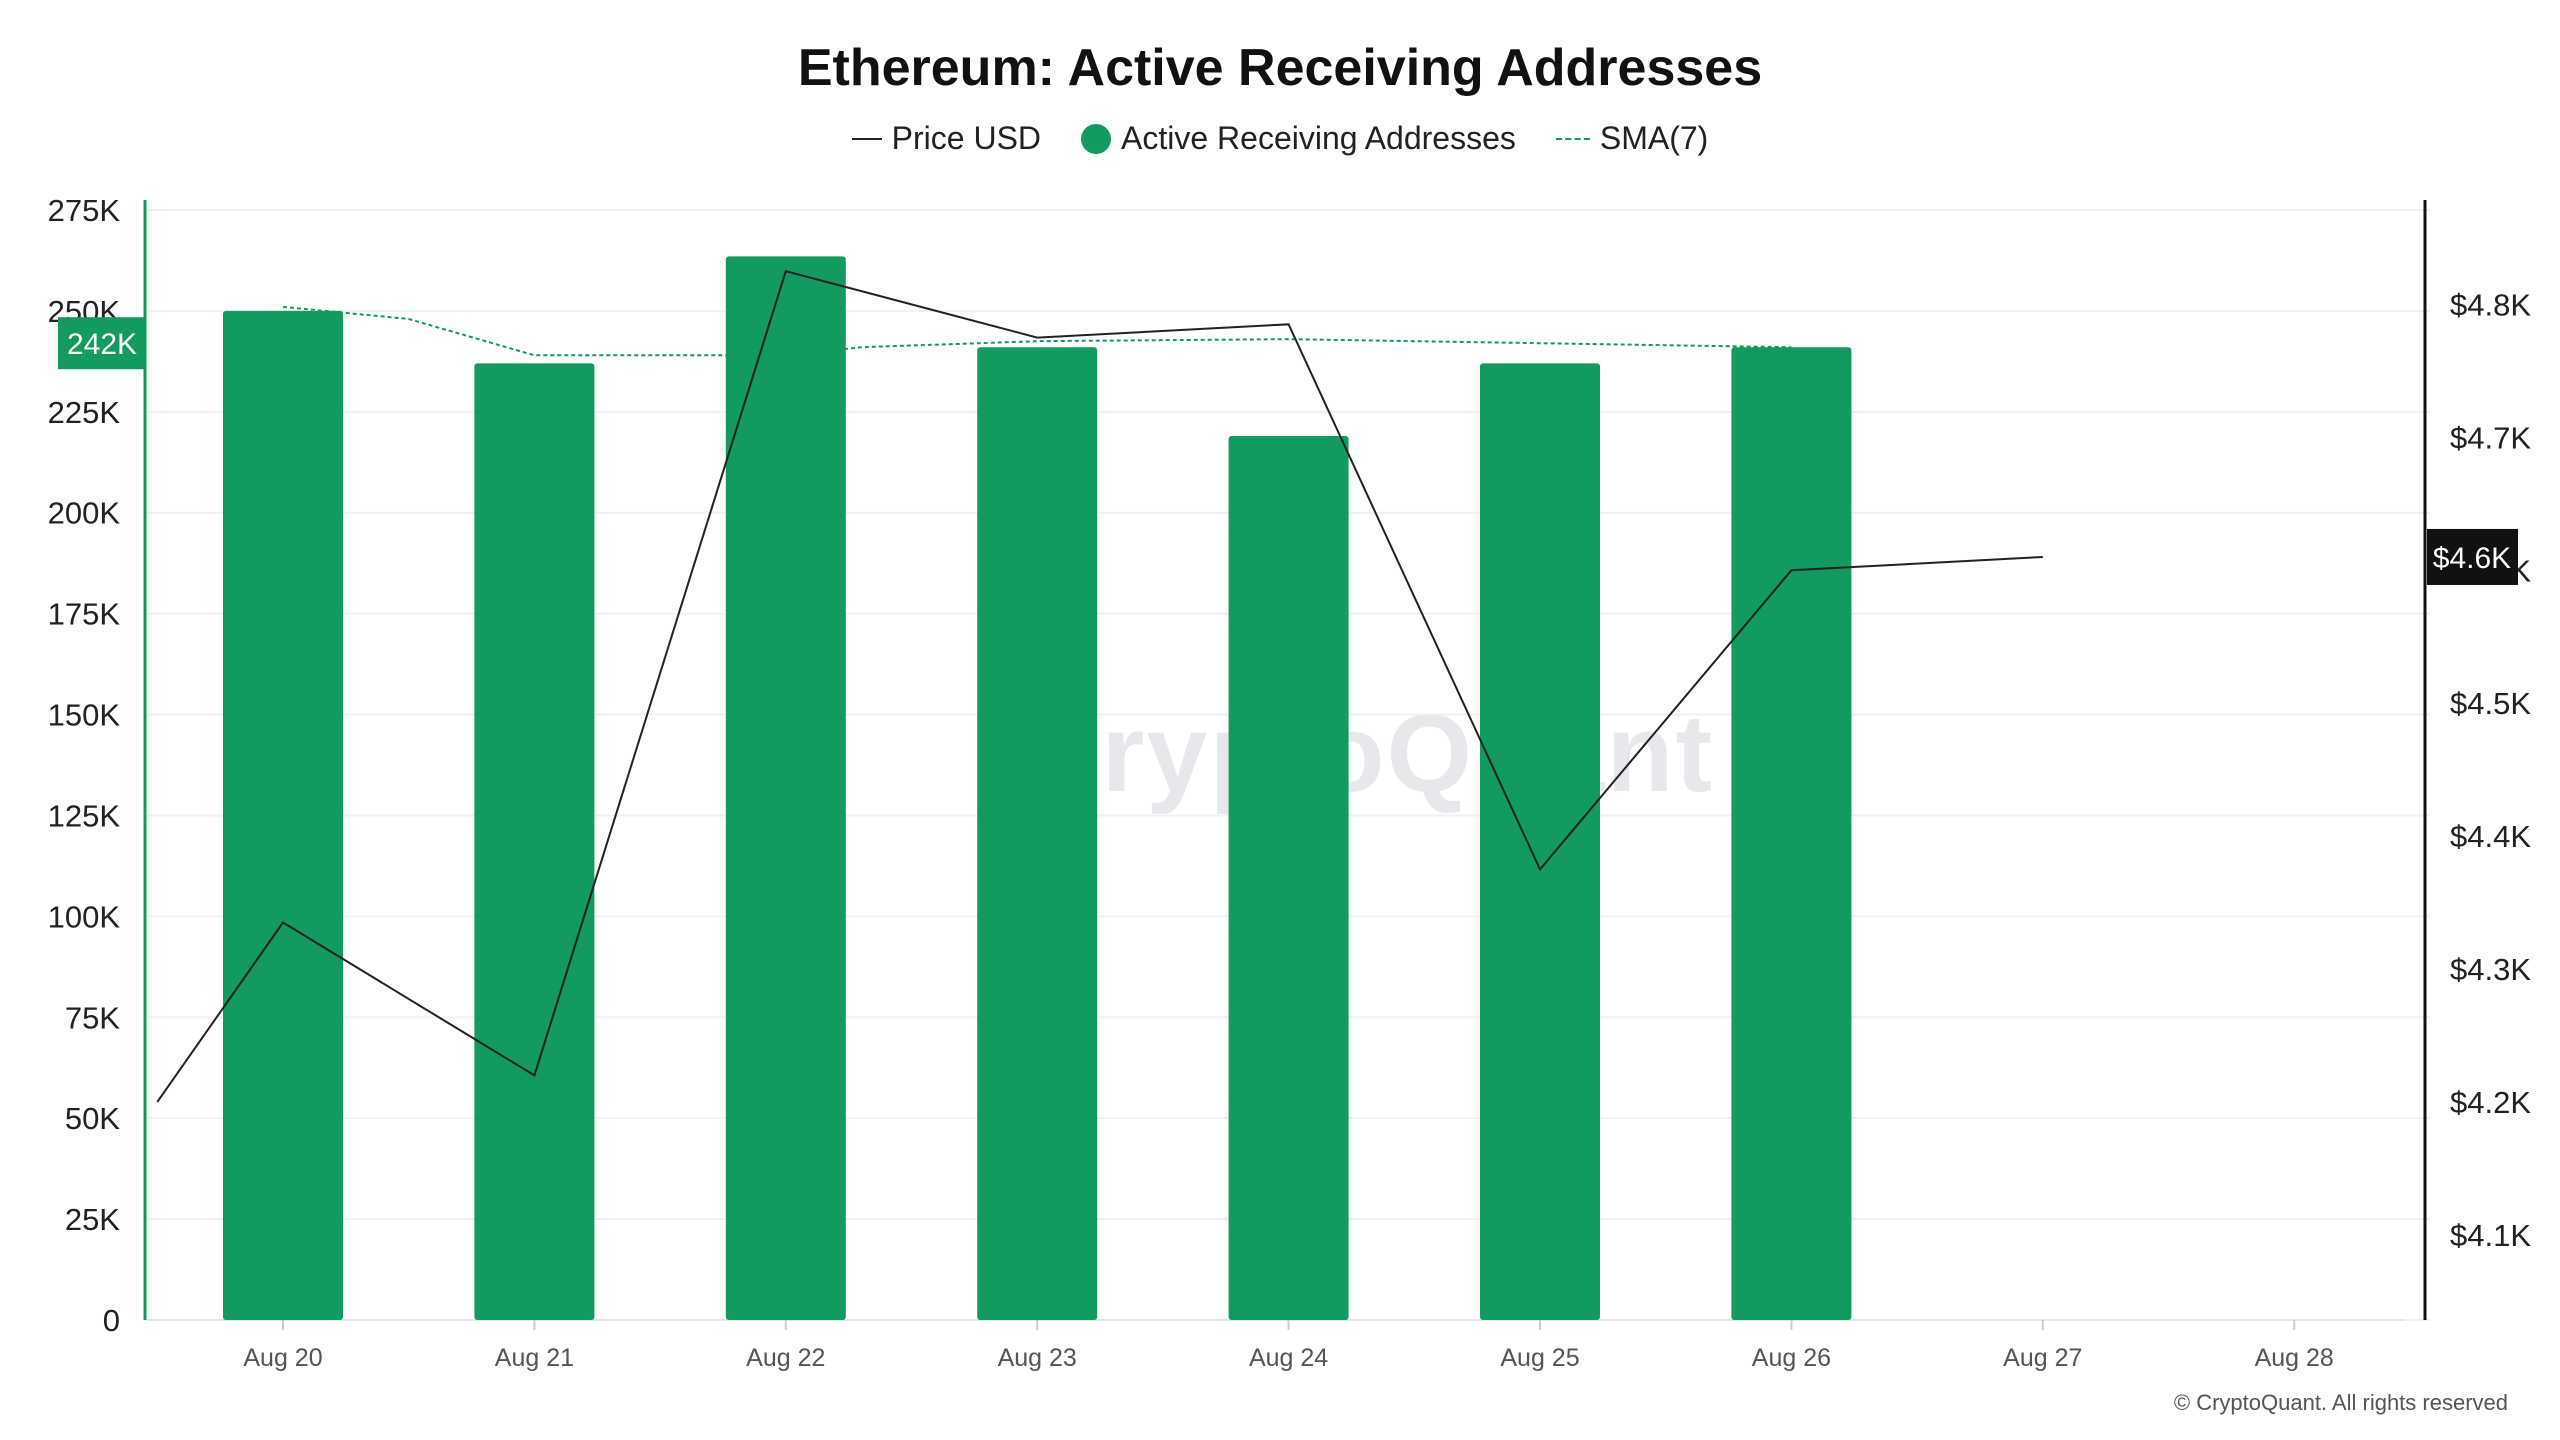  I want to click on left-value-badge, so click(102, 343).